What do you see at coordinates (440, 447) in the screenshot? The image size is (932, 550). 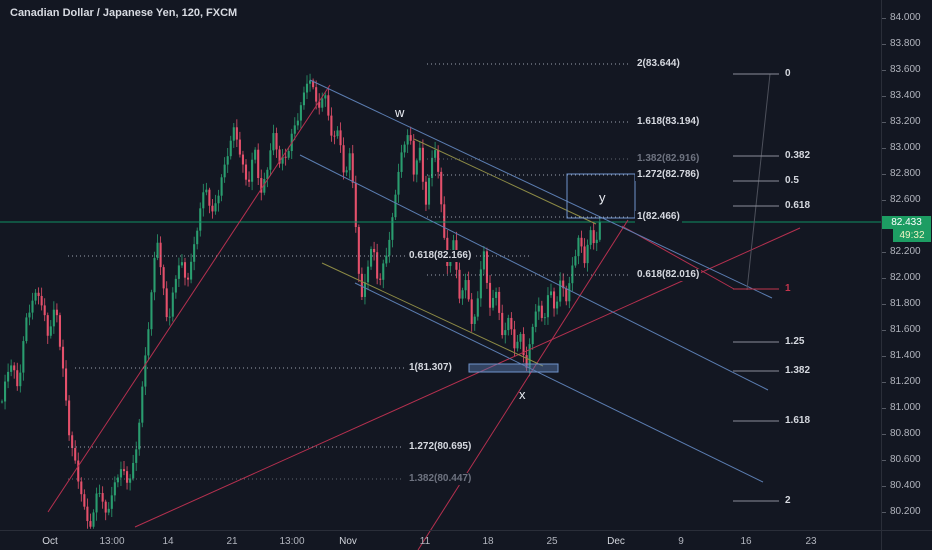 I see `fib-left-label-2: 1.272(80.695)` at bounding box center [440, 447].